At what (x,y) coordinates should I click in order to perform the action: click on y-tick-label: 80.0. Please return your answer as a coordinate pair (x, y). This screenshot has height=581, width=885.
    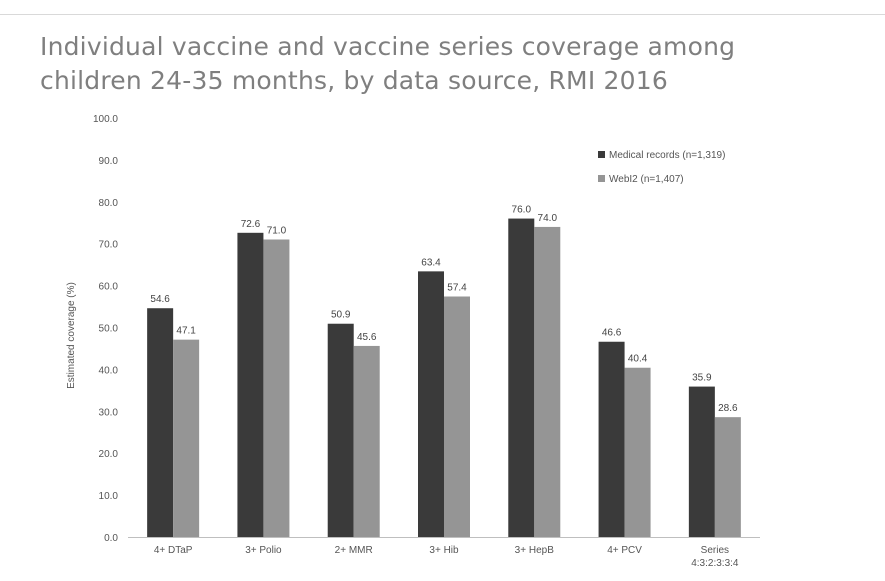
    Looking at the image, I should click on (109, 203).